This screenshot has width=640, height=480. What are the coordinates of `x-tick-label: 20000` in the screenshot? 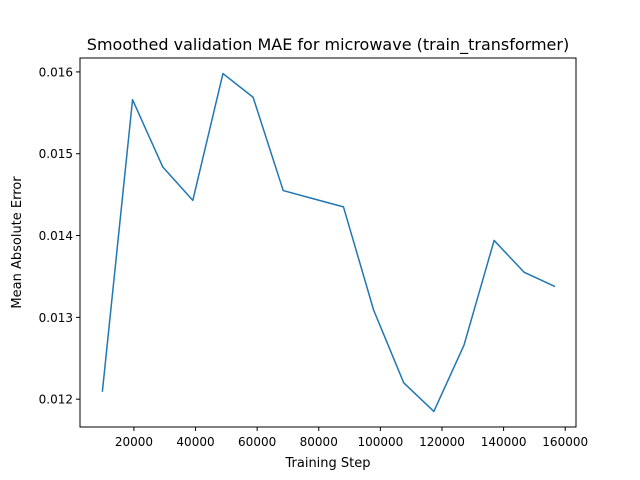 It's located at (134, 442).